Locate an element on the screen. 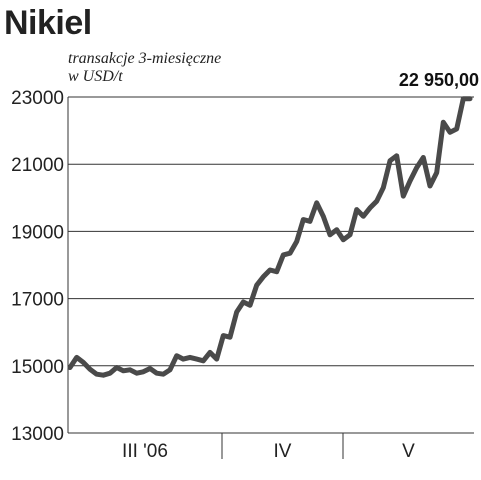 Image resolution: width=481 pixels, height=480 pixels. y-tick-label-13000: 13000 is located at coordinates (37, 434).